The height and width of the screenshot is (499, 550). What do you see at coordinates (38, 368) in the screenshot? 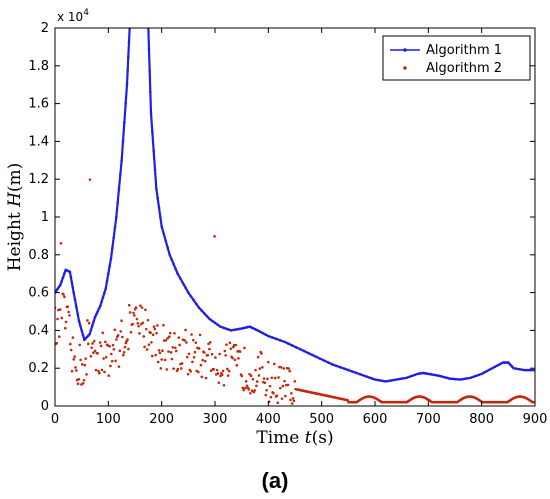
I see `y-tick-label: 0.2` at bounding box center [38, 368].